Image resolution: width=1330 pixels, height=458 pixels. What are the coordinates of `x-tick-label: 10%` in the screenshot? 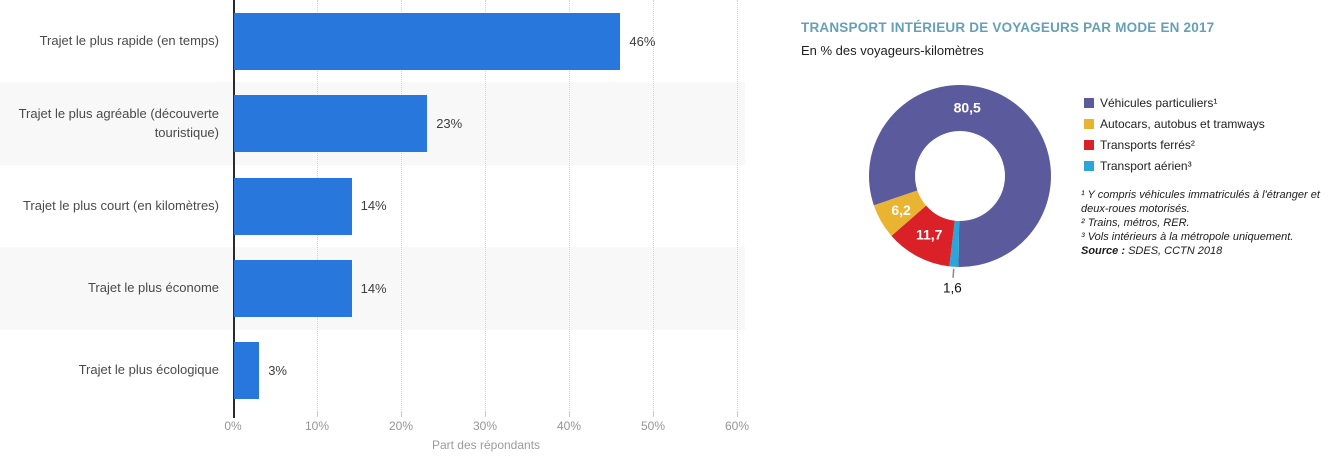 It's located at (317, 426).